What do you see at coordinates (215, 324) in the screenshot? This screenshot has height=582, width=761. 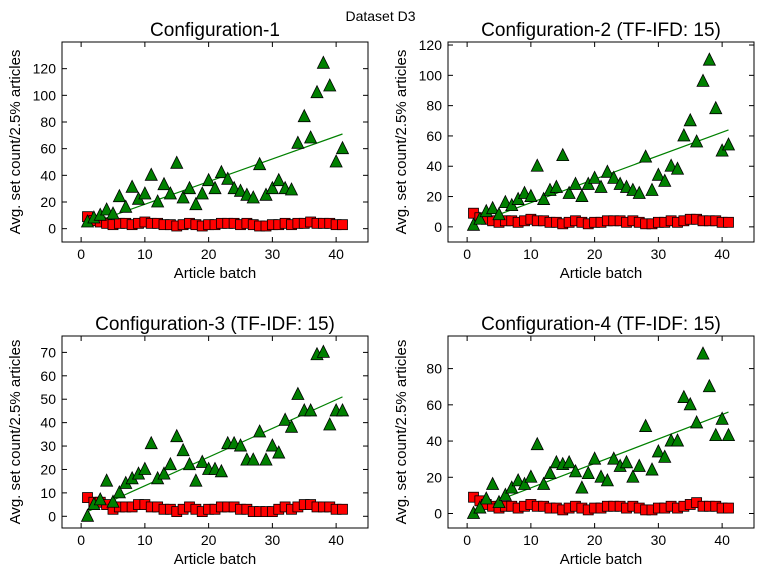 I see `subplot-title: Configuration-3 (TF-IDF: 15)` at bounding box center [215, 324].